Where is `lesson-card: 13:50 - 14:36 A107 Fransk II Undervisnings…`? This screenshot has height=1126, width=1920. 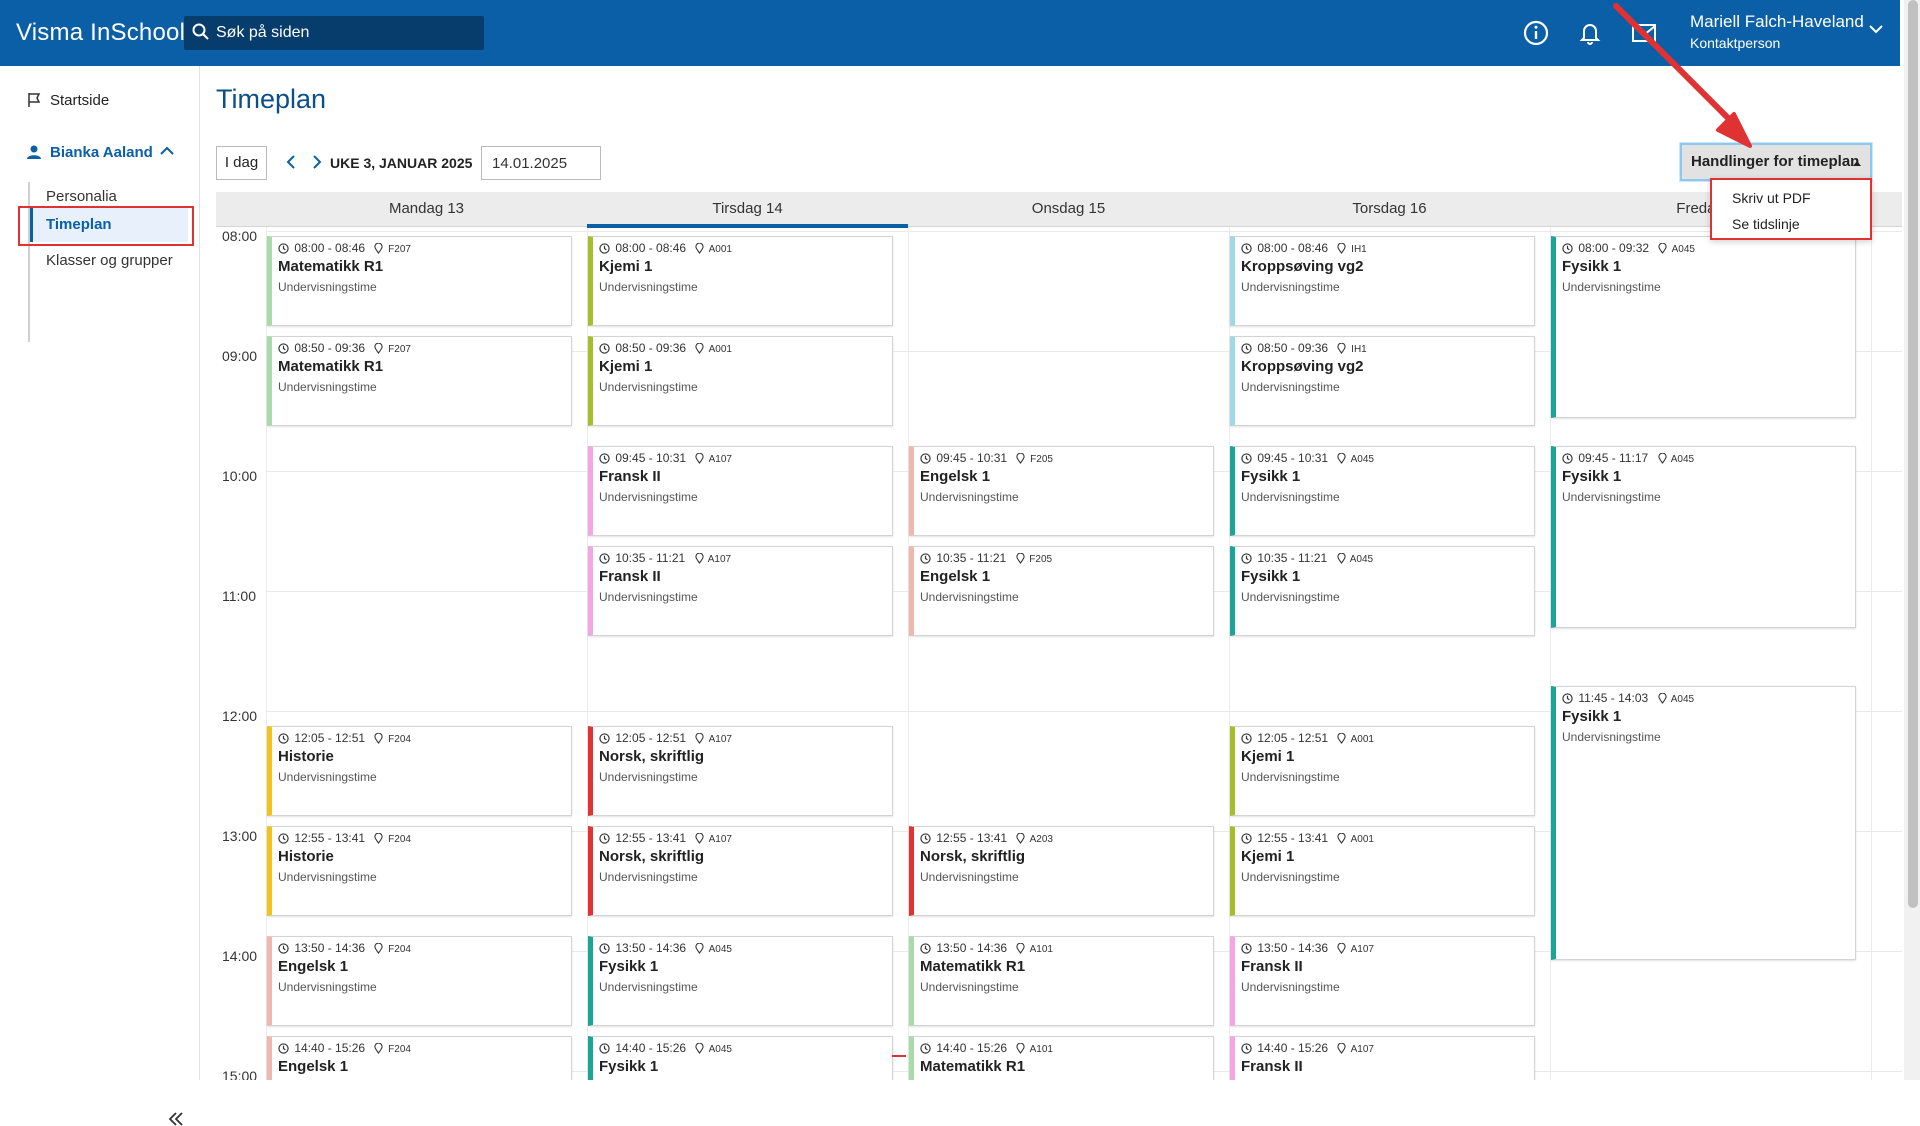
lesson-card: 13:50 - 14:36 A107 Fransk II Undervisnings… is located at coordinates (1382, 981).